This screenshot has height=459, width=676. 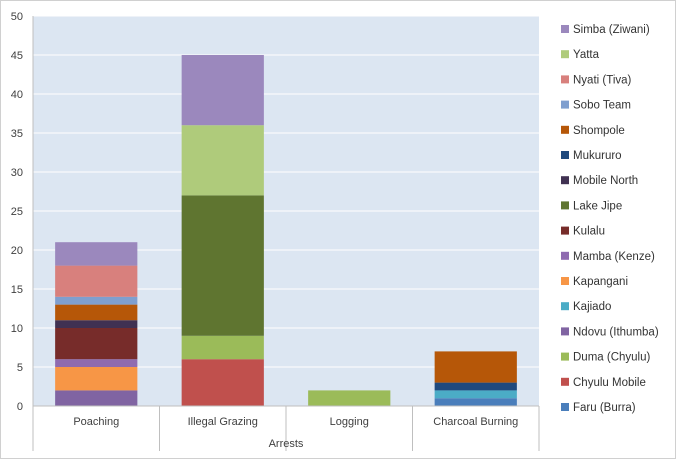 I want to click on y-tick-label: 0, so click(x=20, y=407).